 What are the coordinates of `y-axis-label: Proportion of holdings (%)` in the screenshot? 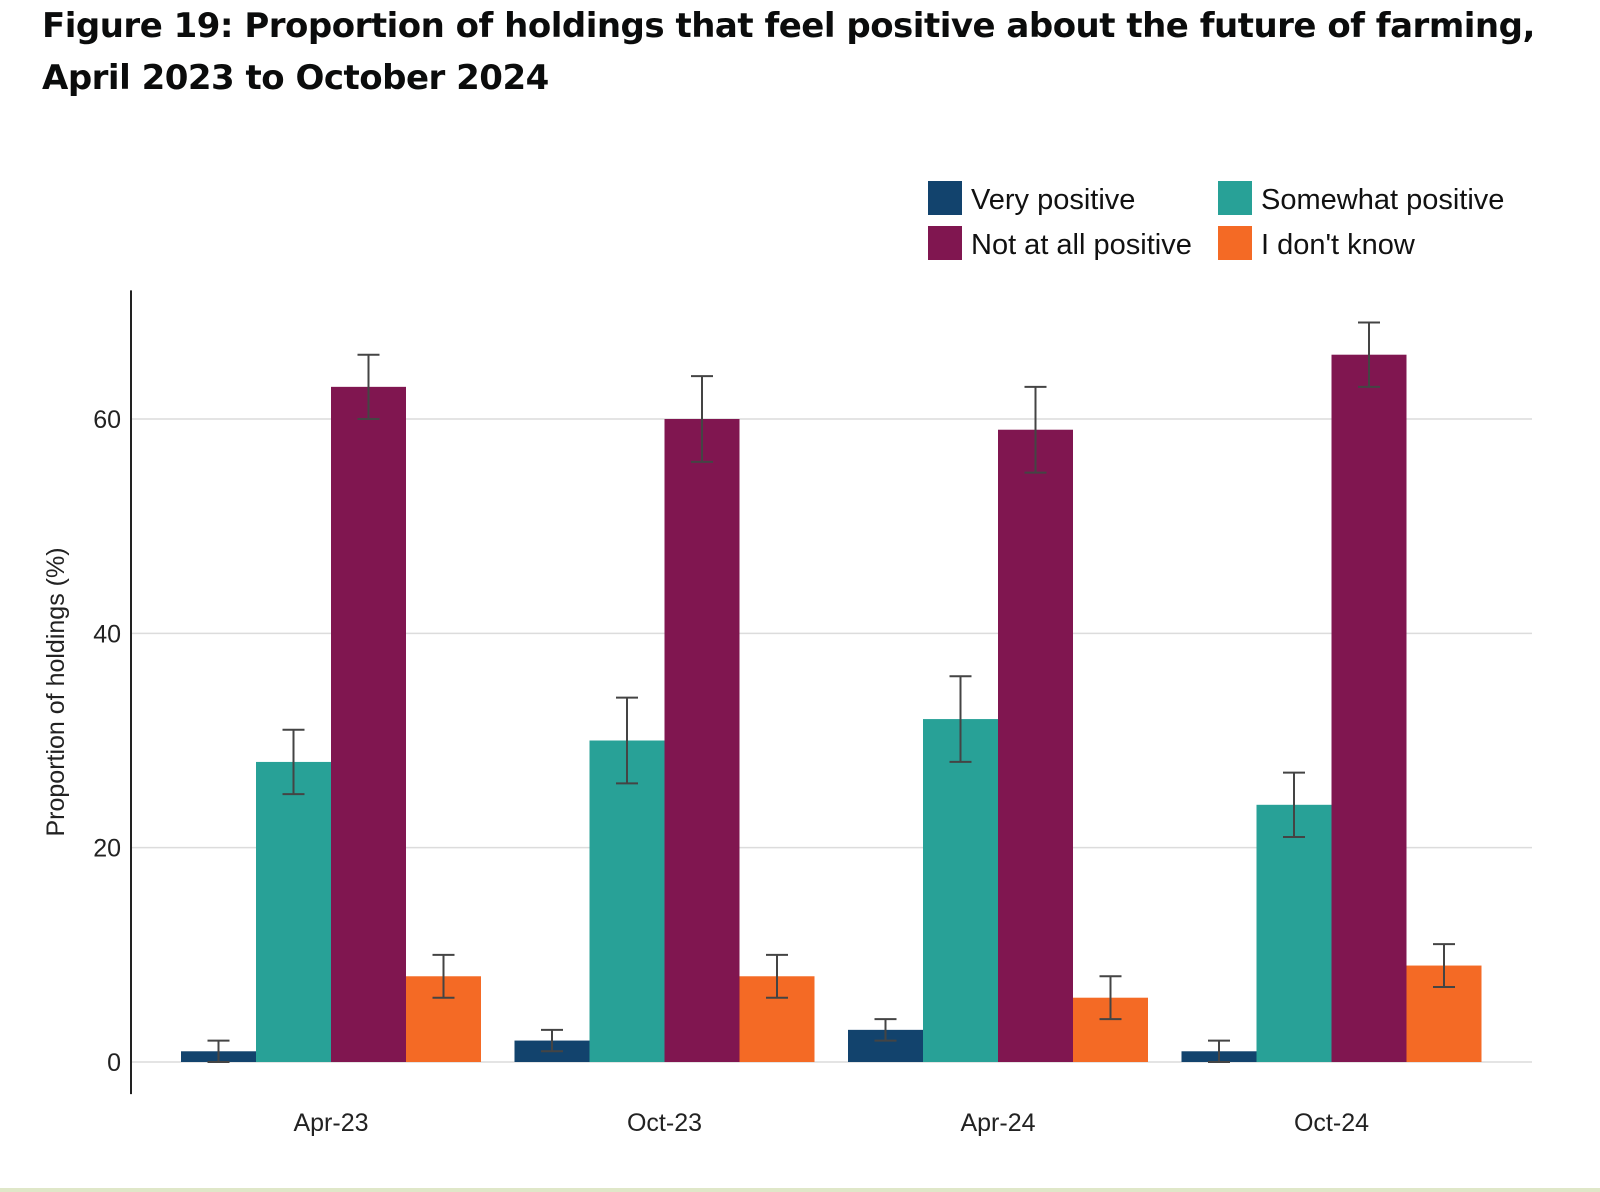 It's located at (56, 691).